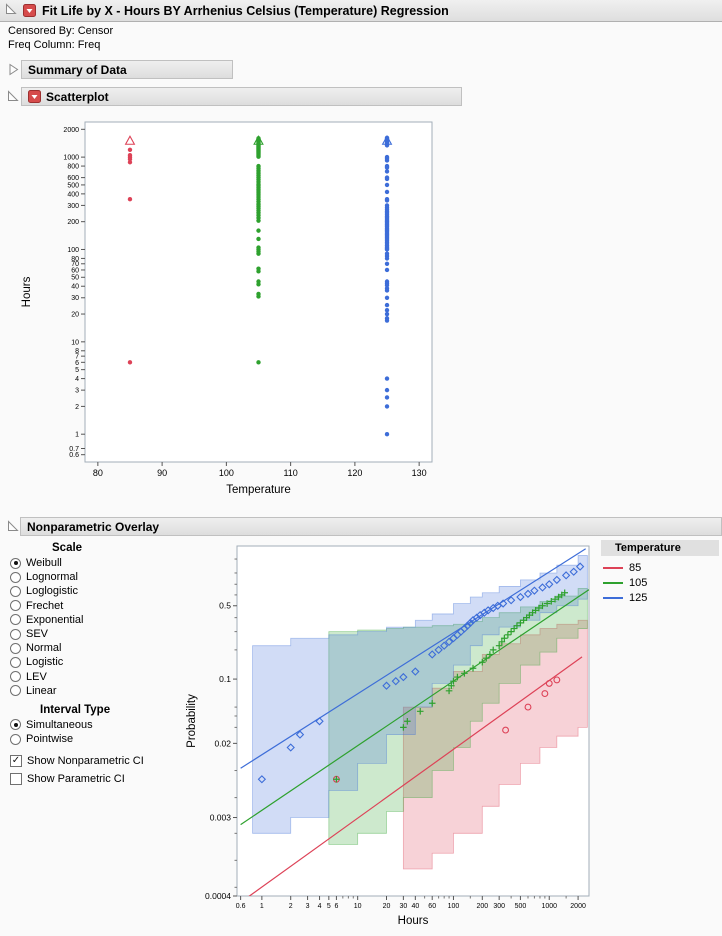 This screenshot has height=936, width=722. What do you see at coordinates (95, 739) in the screenshot?
I see `interval-option-pointwise: Pointwise` at bounding box center [95, 739].